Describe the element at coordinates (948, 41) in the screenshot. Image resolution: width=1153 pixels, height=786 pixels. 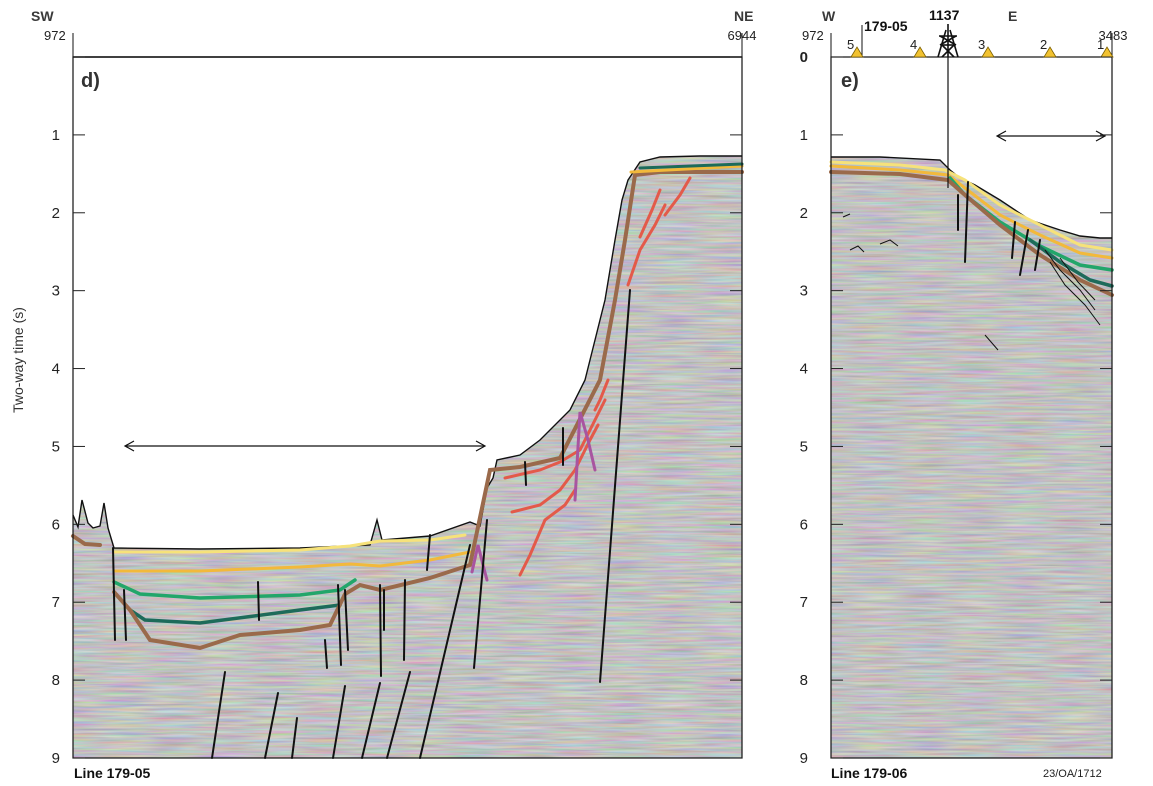
I see `well-derrick-icon` at that location.